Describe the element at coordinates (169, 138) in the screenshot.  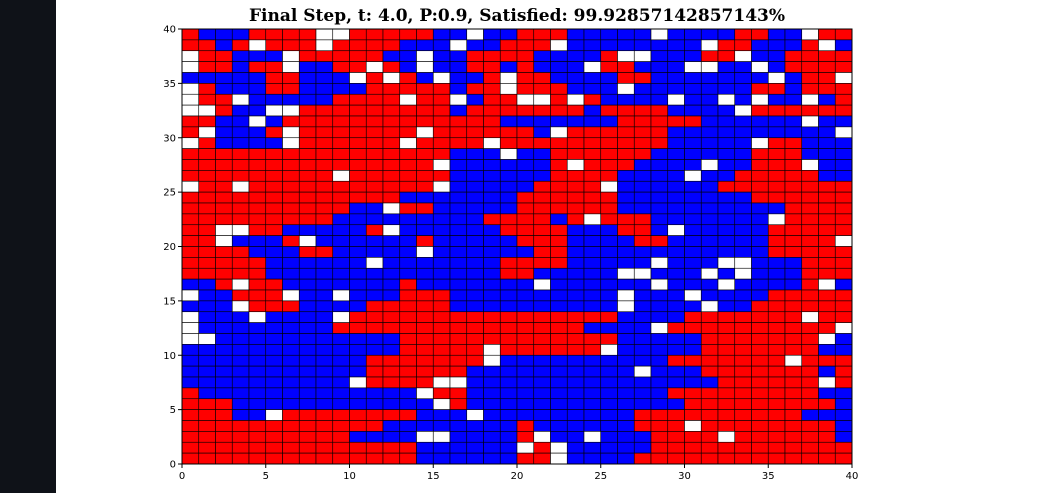
I see `y-tick-label: 30` at that location.